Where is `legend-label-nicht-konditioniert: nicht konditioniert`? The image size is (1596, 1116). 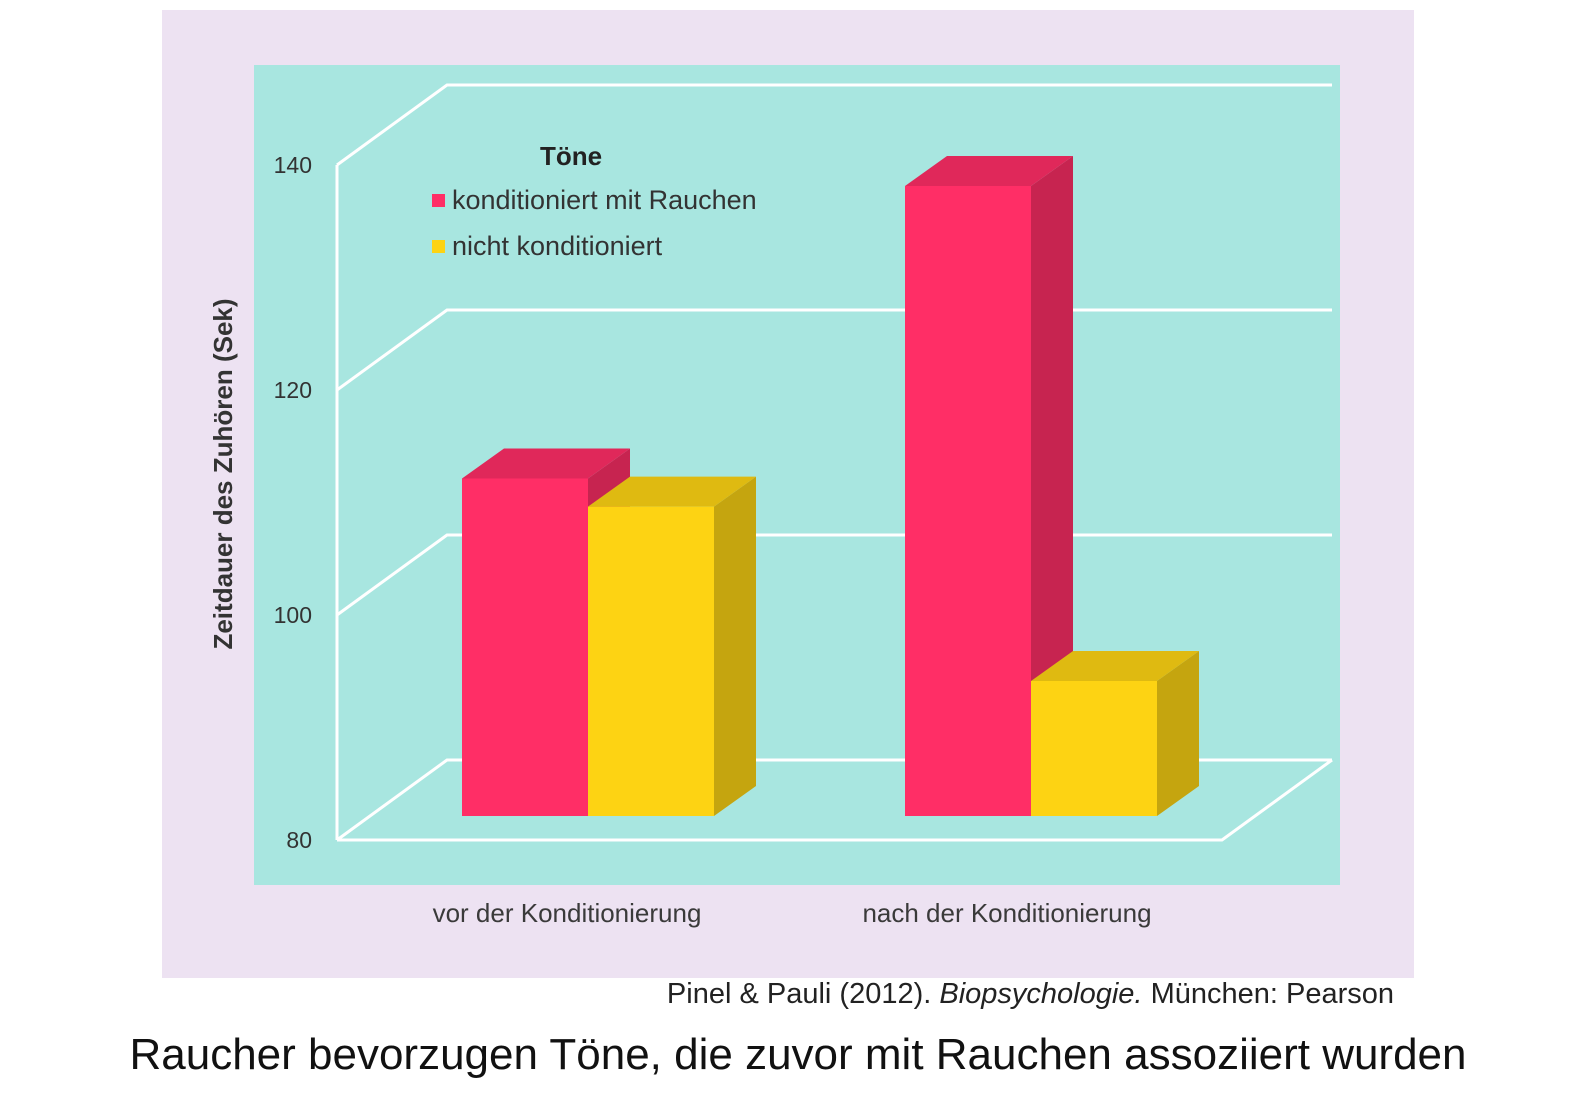
legend-label-nicht-konditioniert: nicht konditioniert is located at coordinates (557, 246).